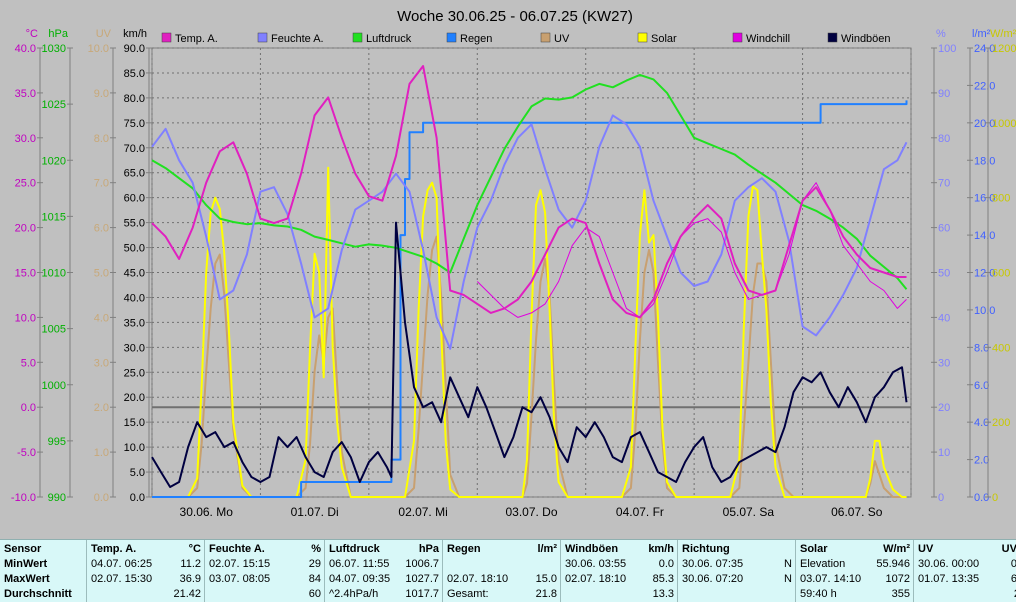 This screenshot has width=1016, height=602. What do you see at coordinates (134, 348) in the screenshot?
I see `axis-label-wind-6: 30.0` at bounding box center [134, 348].